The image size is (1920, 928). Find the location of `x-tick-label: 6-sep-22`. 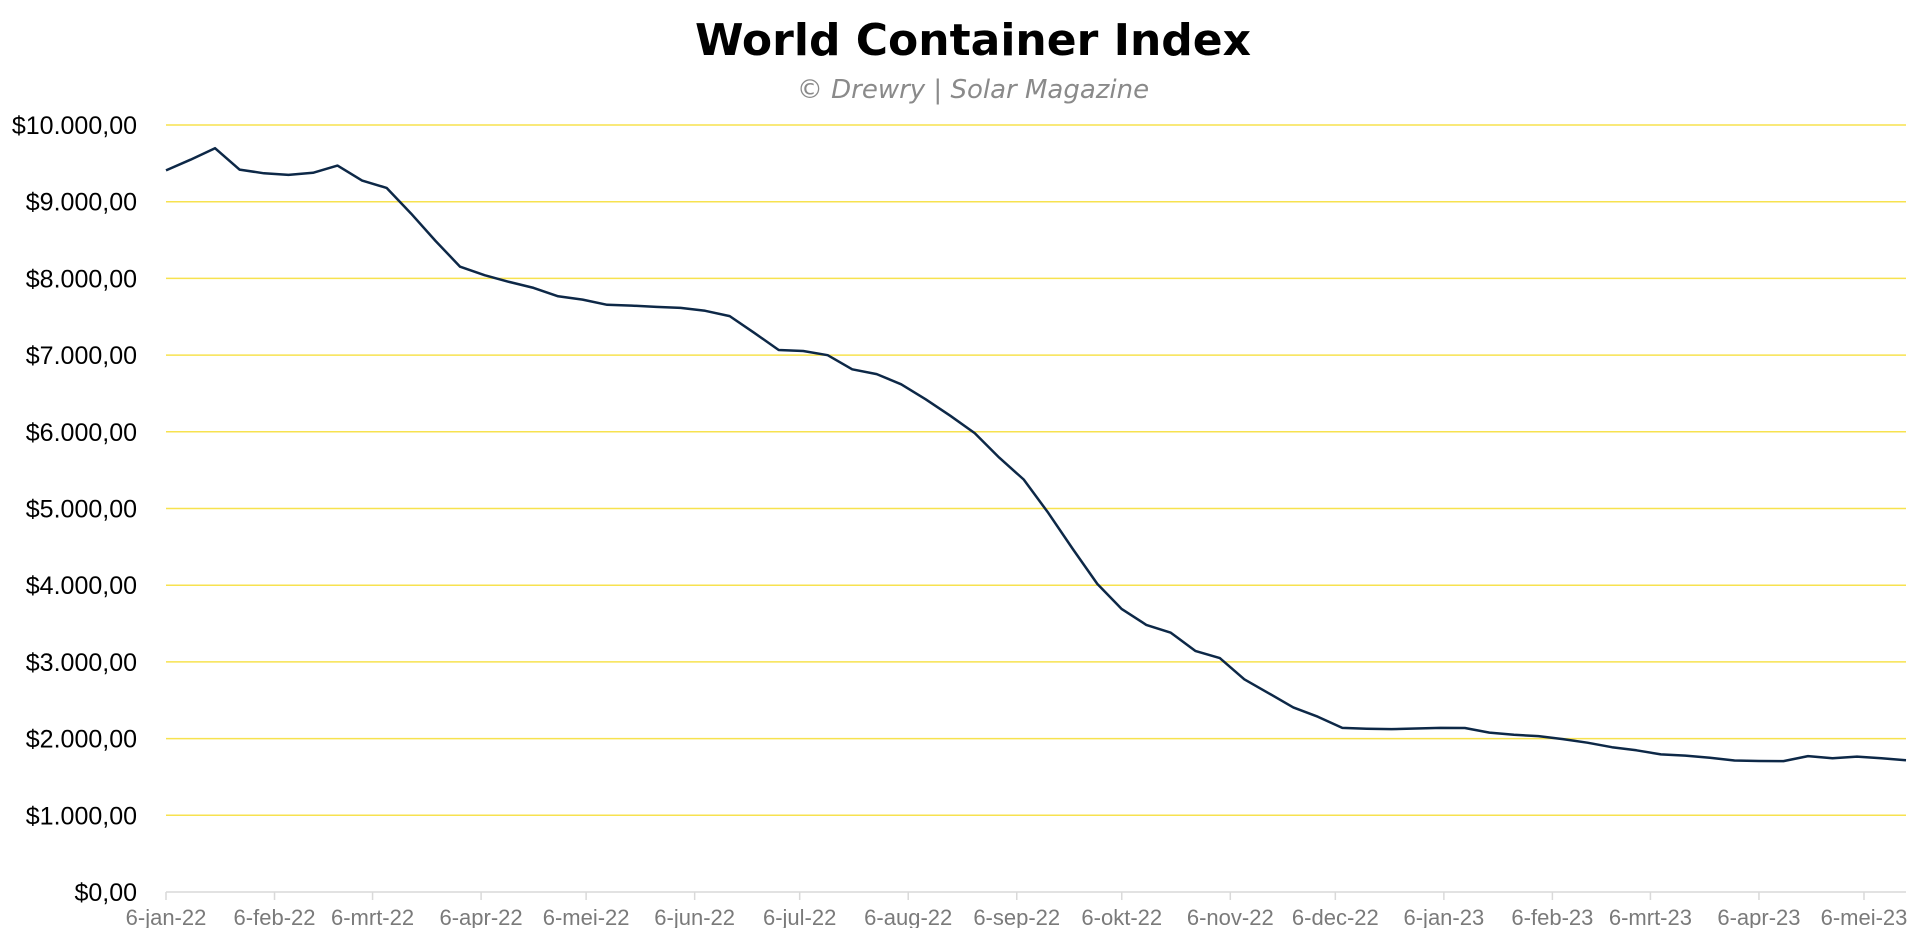

x-tick-label: 6-sep-22 is located at coordinates (1016, 916).